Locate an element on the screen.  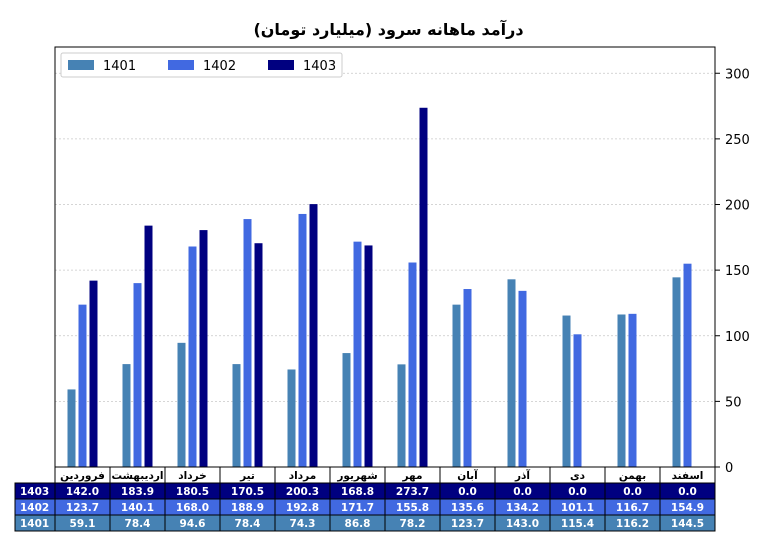
table-cell: 170.5 is located at coordinates (247, 492).